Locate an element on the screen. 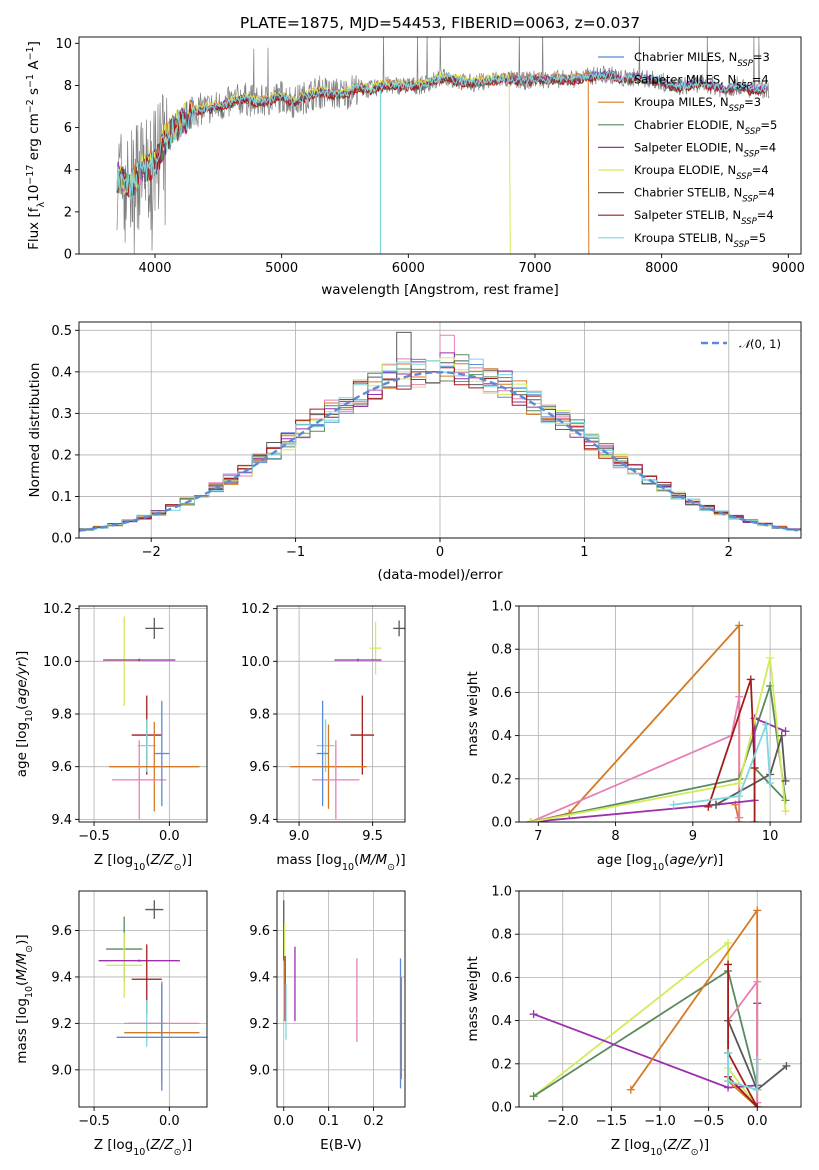 The image size is (819, 1170). legend-text: Chabrier STELIB, N is located at coordinates (688, 193).